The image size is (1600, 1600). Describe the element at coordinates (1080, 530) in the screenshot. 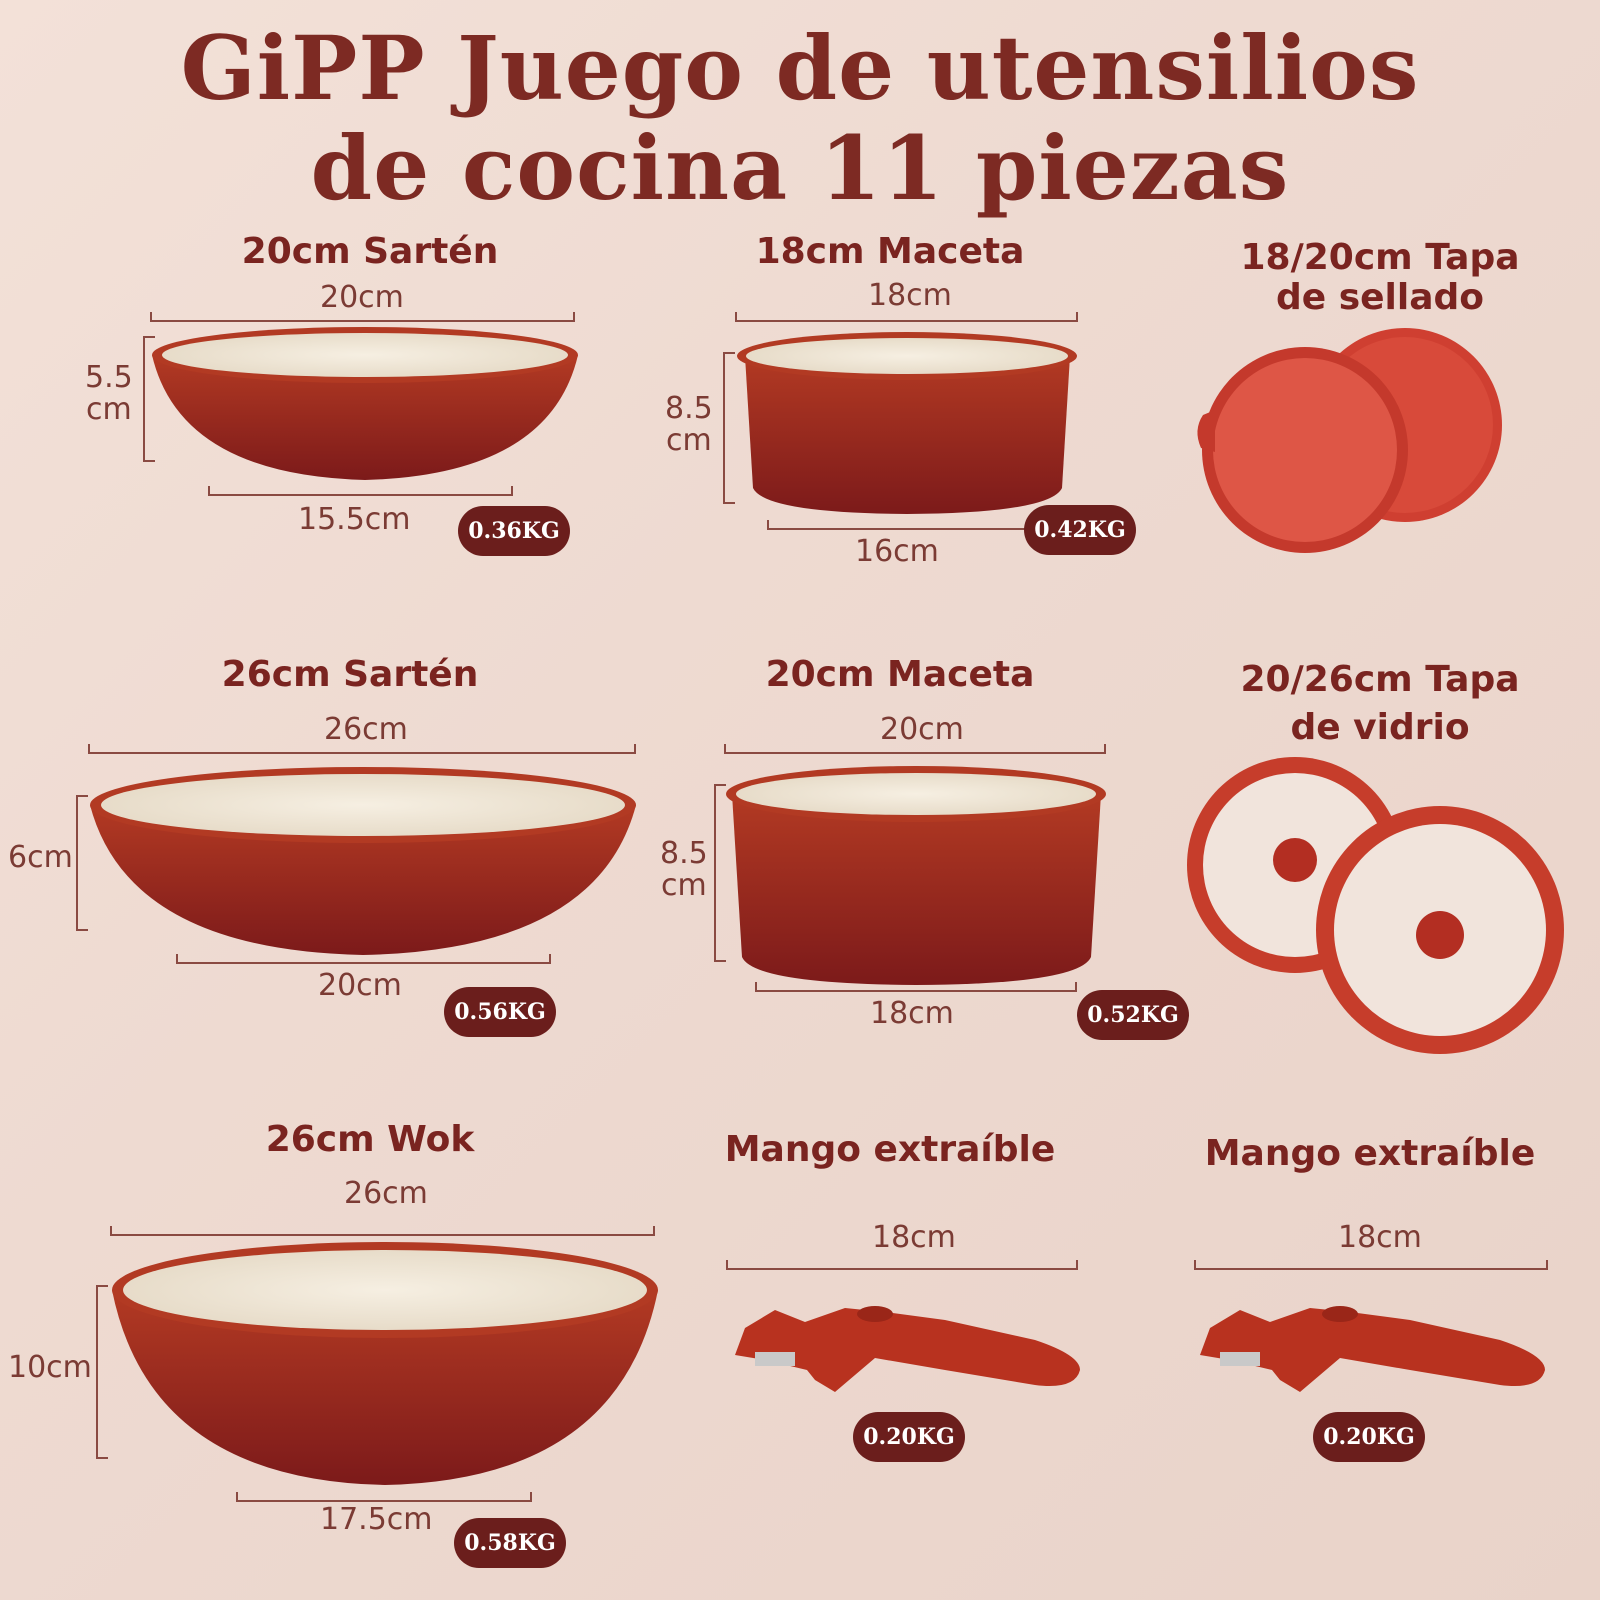

I see `weight-badge: 0.42KG` at that location.